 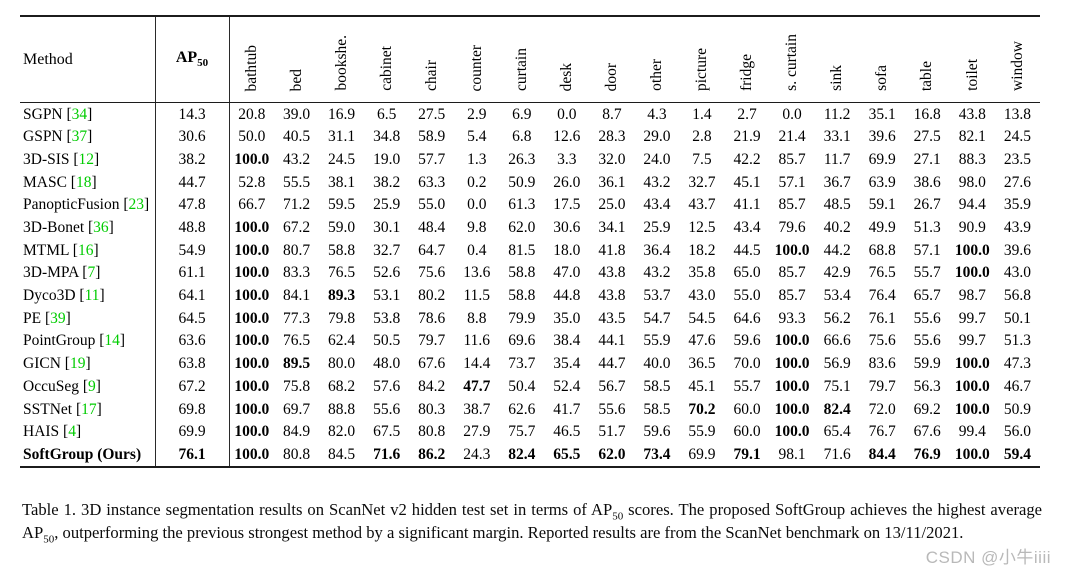 I want to click on ap-label: AP, so click(x=186, y=58).